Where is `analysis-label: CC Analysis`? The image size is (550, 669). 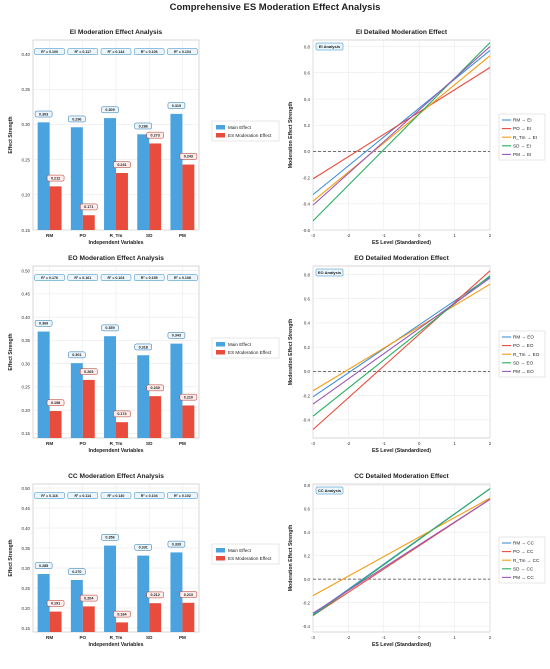 analysis-label: CC Analysis is located at coordinates (330, 490).